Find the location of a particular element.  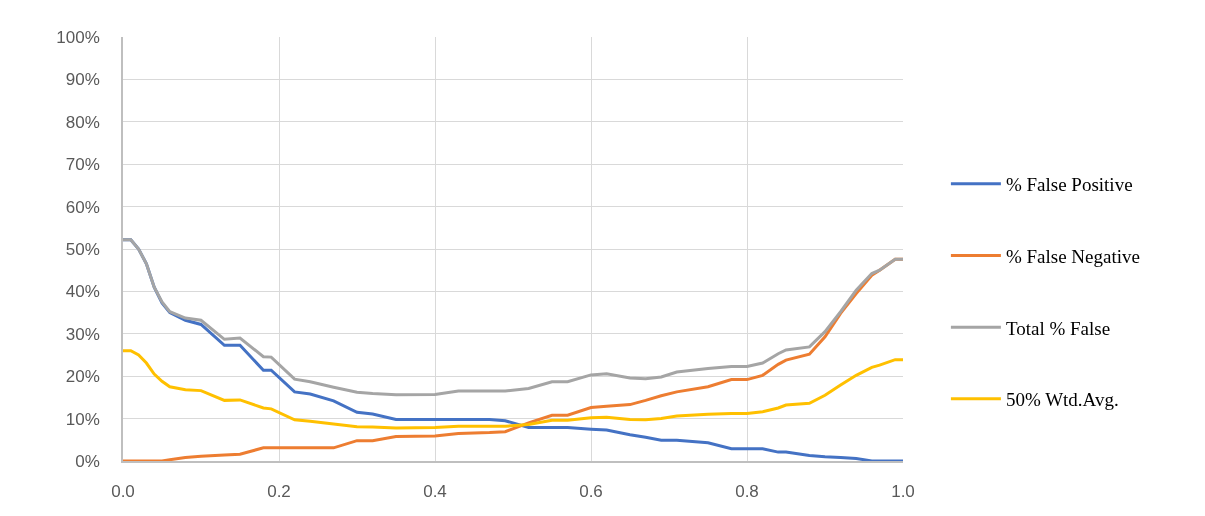

y-tick-label: 100% is located at coordinates (78, 37).